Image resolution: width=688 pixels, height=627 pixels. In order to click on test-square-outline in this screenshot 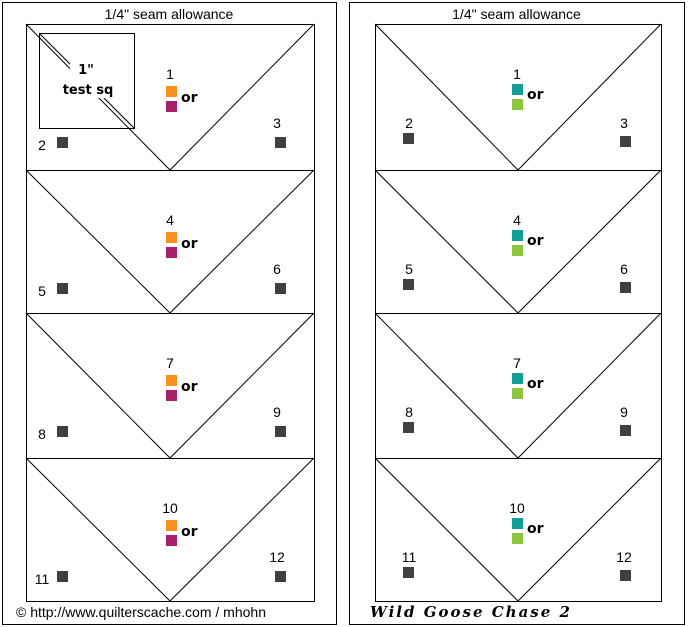, I will do `click(87, 81)`.